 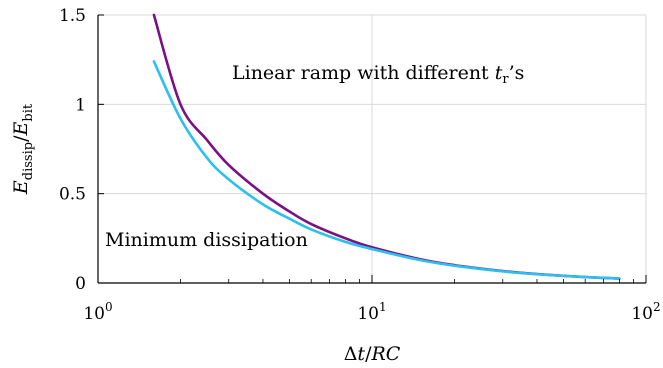 I want to click on x-tick-exponent: 2, so click(x=657, y=307).